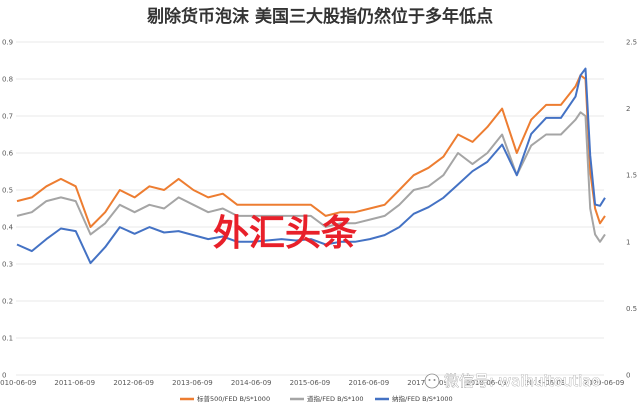  Describe the element at coordinates (319, 16) in the screenshot. I see `chart-title: 剔除货币泡沫 美国三大股指仍然位于多年低点` at that location.